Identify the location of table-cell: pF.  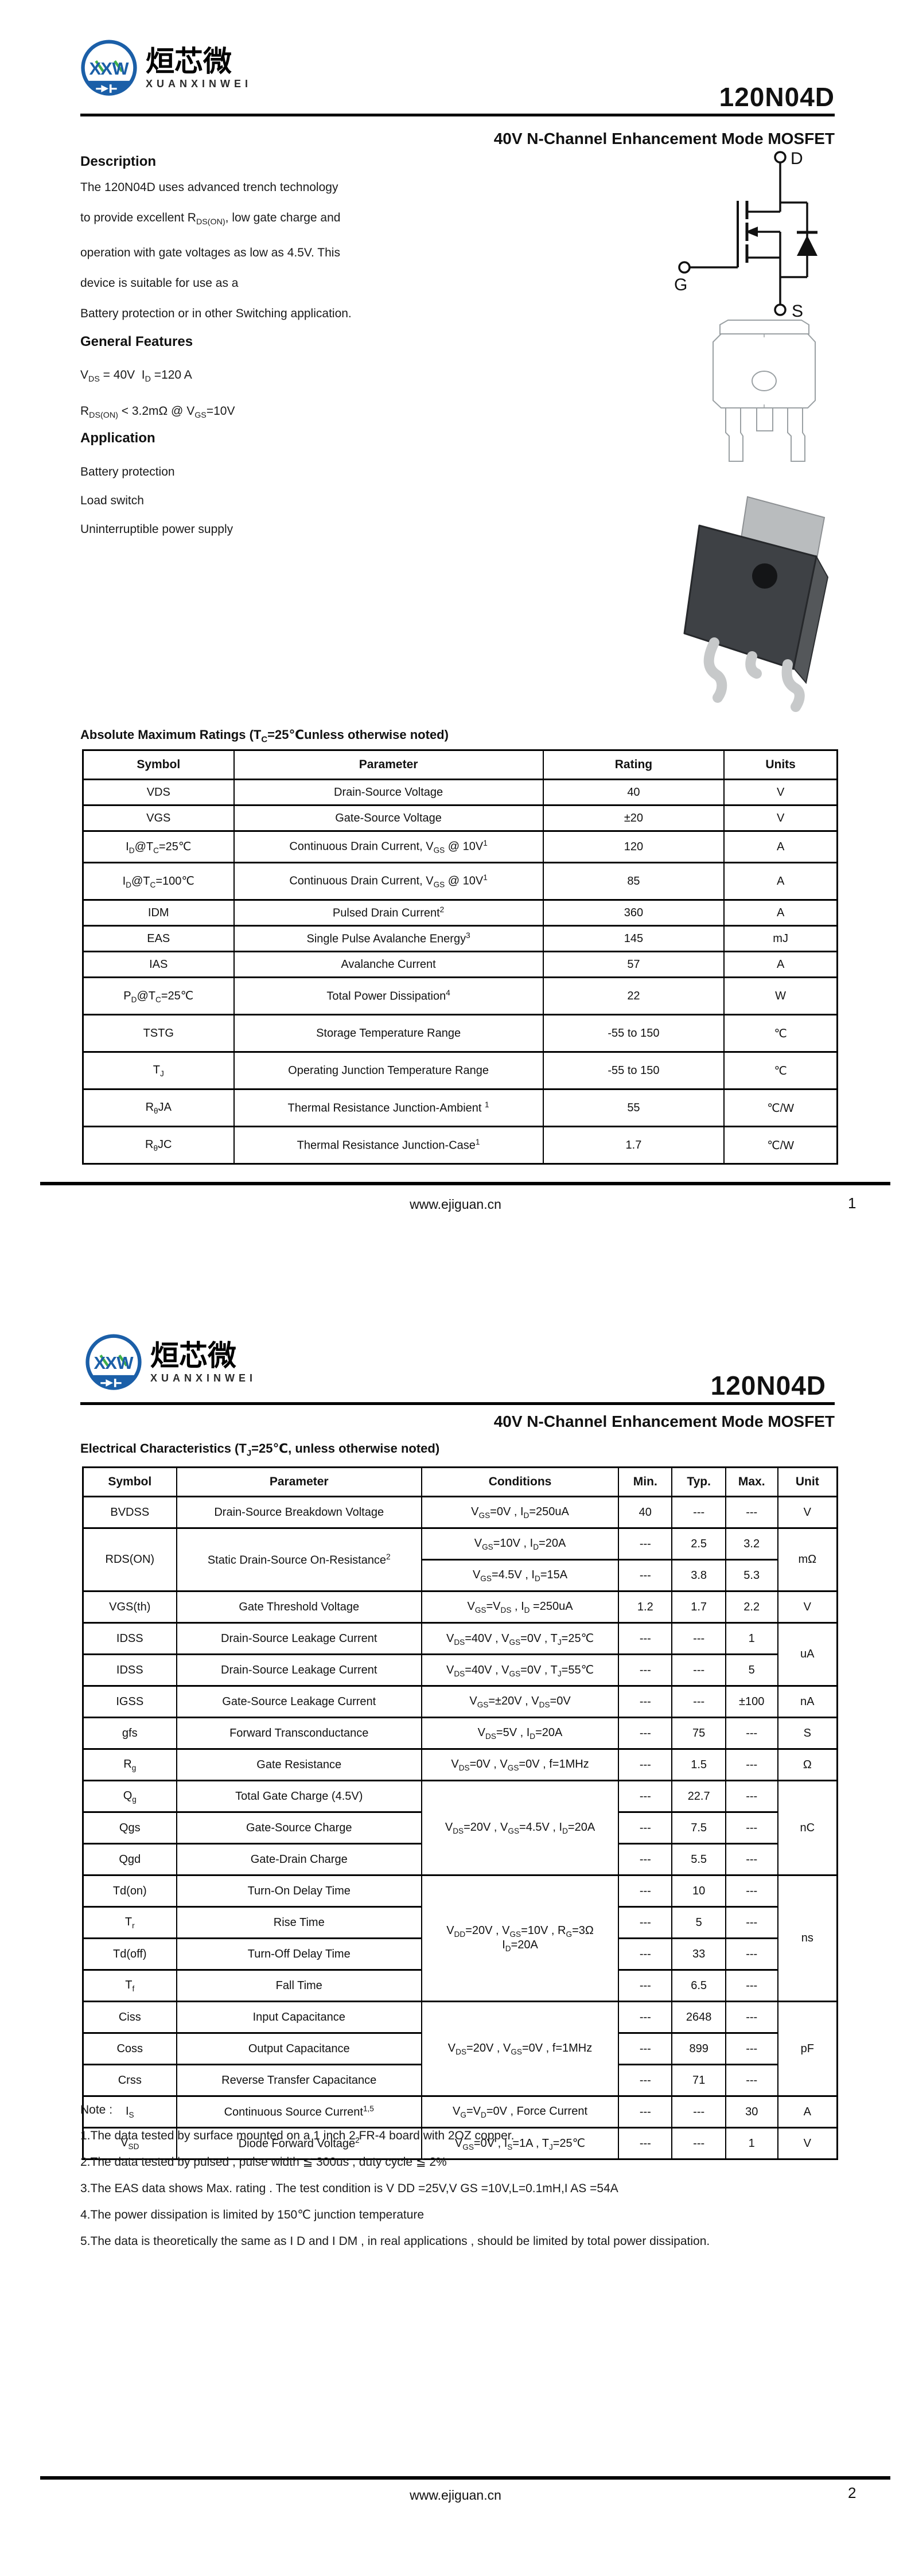
(807, 2049).